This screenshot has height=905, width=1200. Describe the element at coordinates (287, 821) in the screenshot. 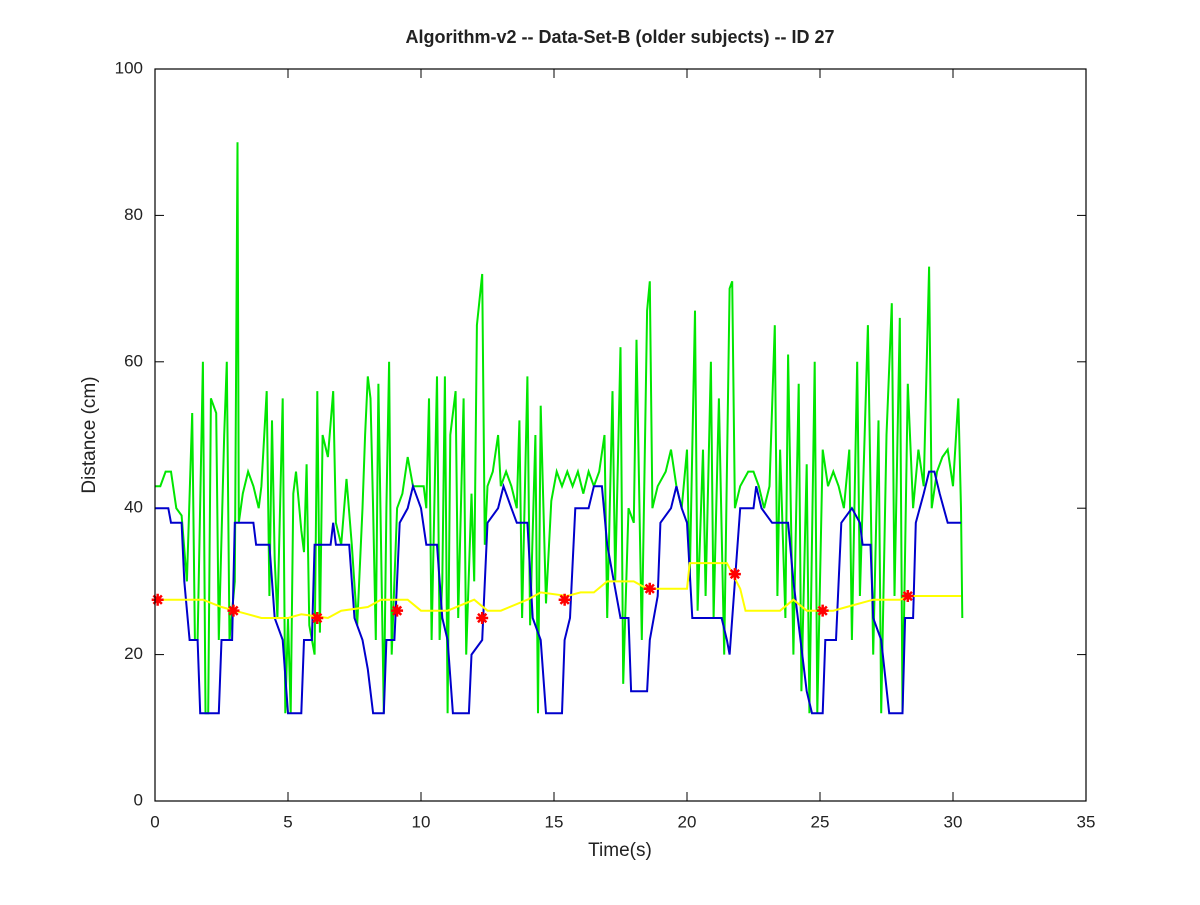

I see `x-tick-label: 5` at that location.